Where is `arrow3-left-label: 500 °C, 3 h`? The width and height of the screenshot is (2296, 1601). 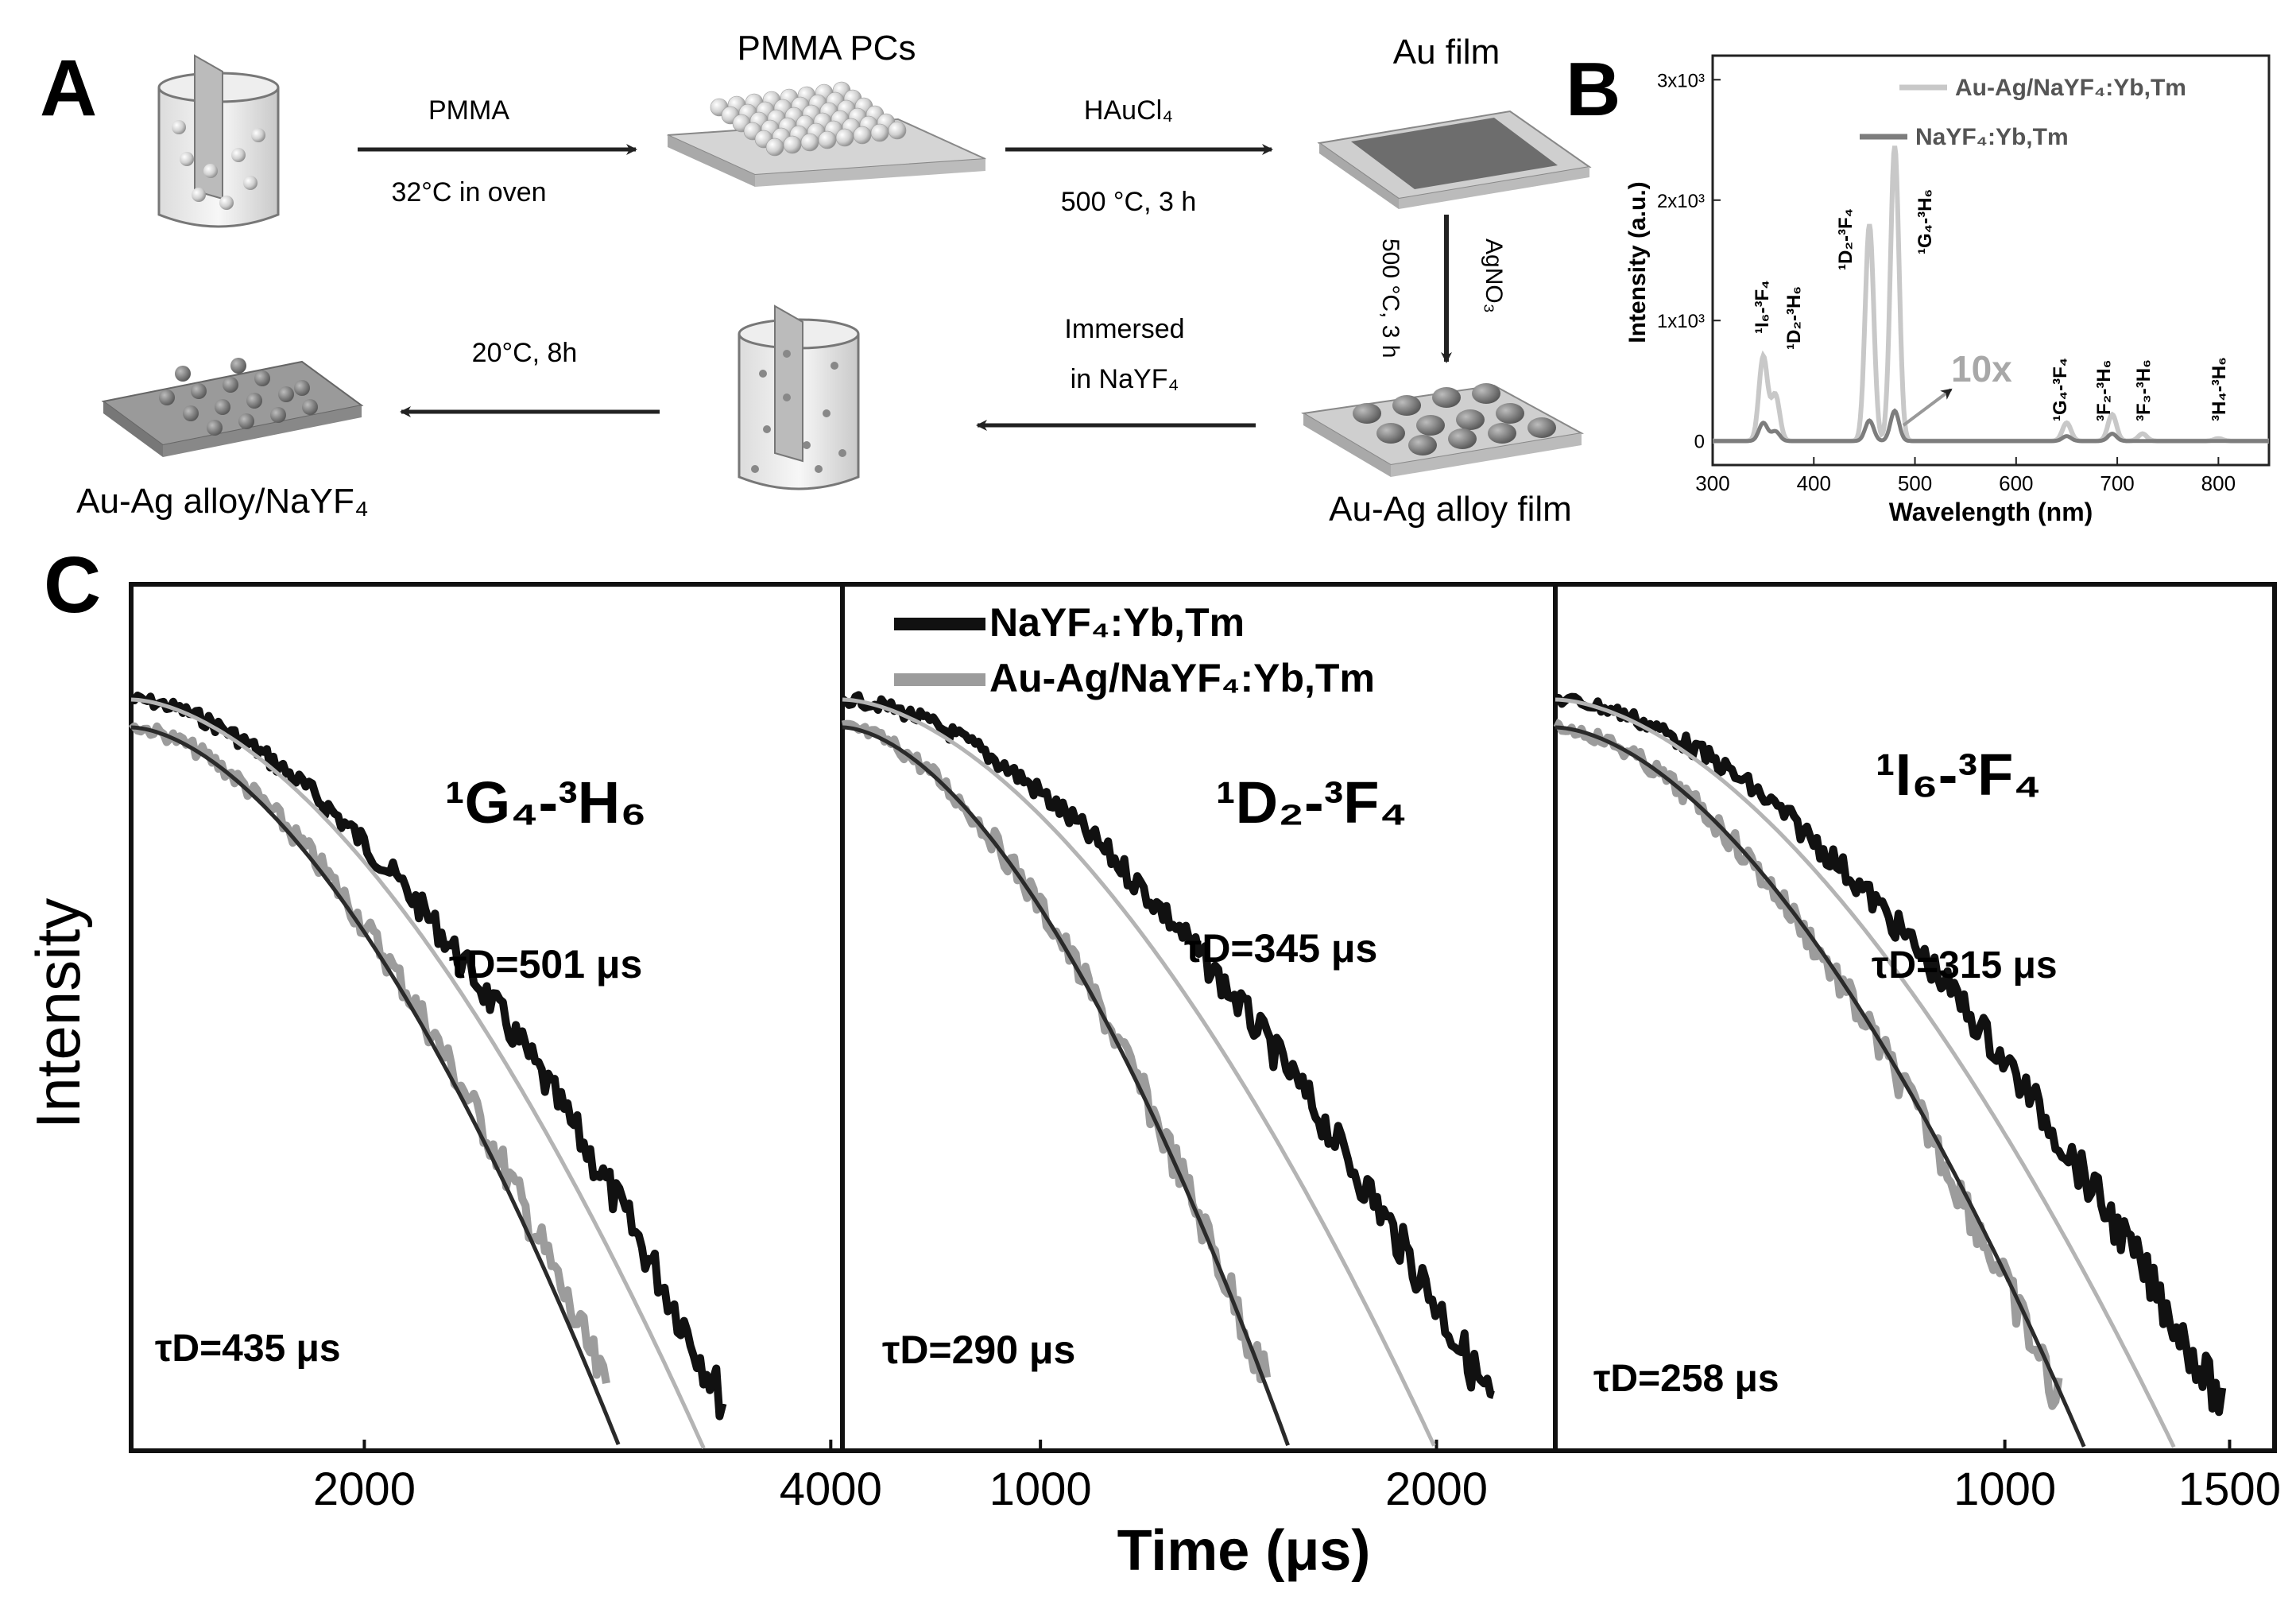
arrow3-left-label: 500 °C, 3 h is located at coordinates (1390, 298).